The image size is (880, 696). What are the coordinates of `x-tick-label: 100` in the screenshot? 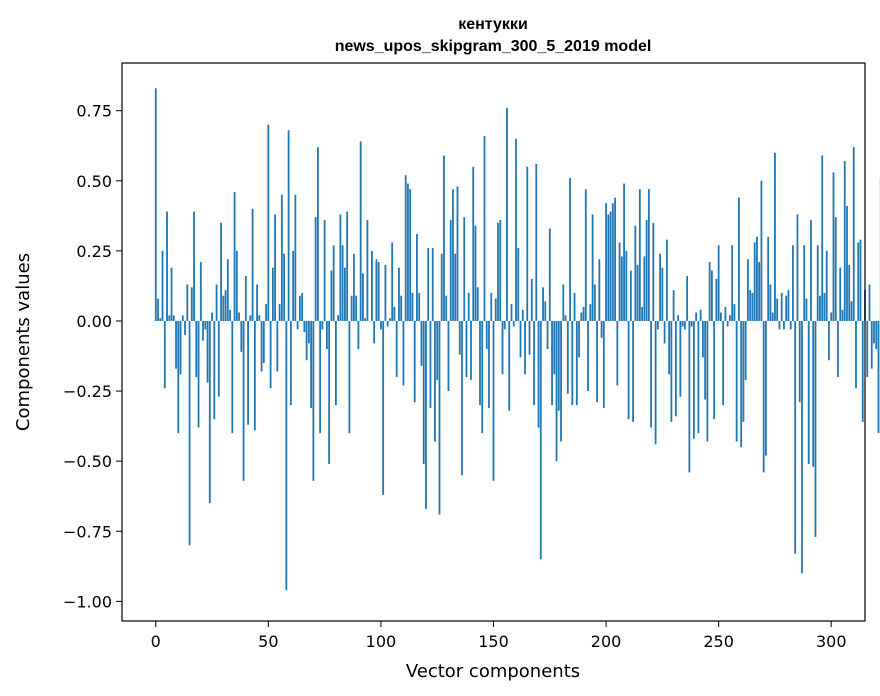 It's located at (381, 641).